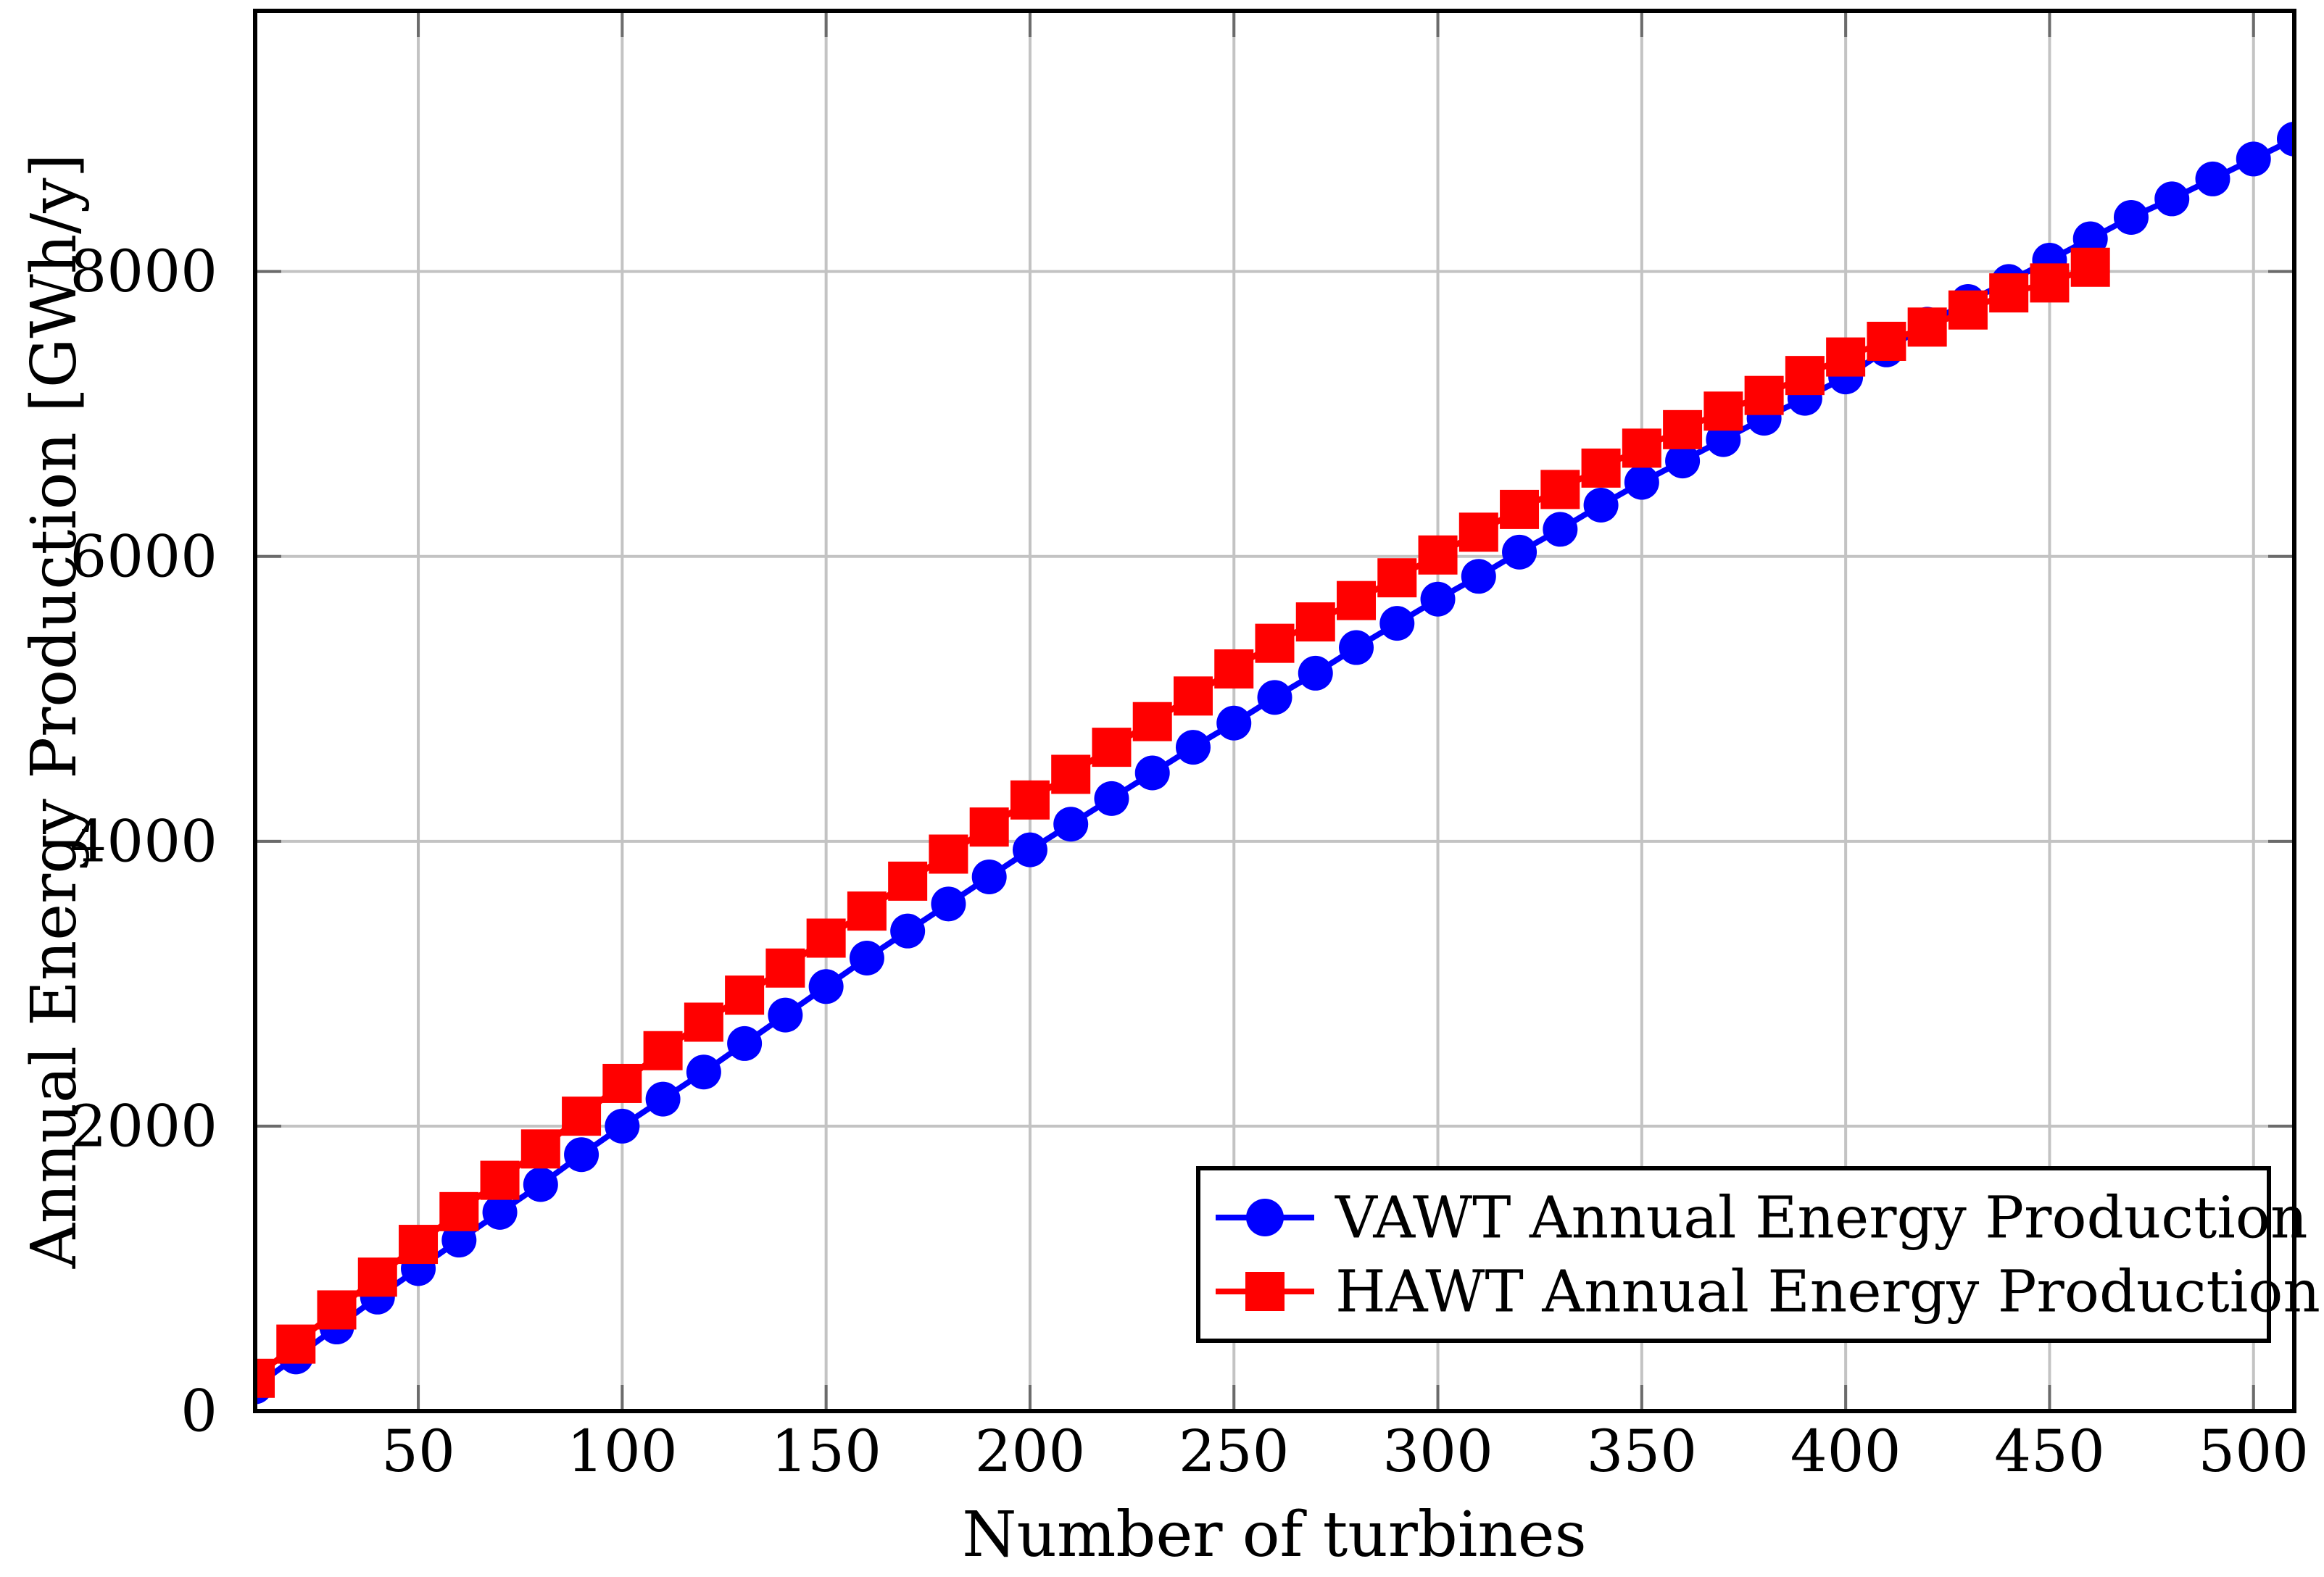 The height and width of the screenshot is (1577, 2324). Describe the element at coordinates (54, 712) in the screenshot. I see `y-axis-label: Annual Energy Production [GWh/y]` at that location.